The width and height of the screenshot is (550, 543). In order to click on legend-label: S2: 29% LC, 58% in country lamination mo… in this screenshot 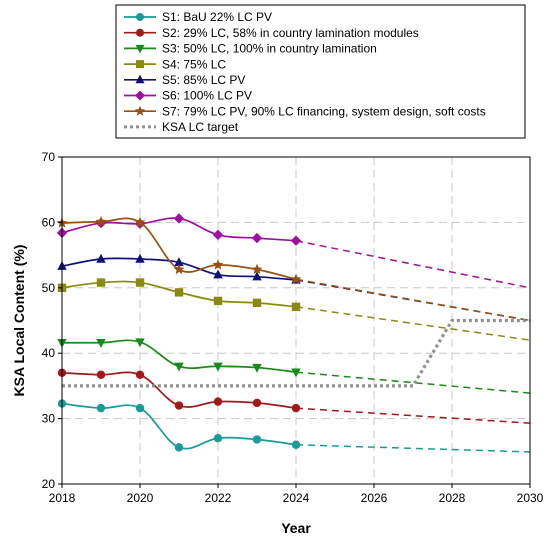, I will do `click(290, 33)`.